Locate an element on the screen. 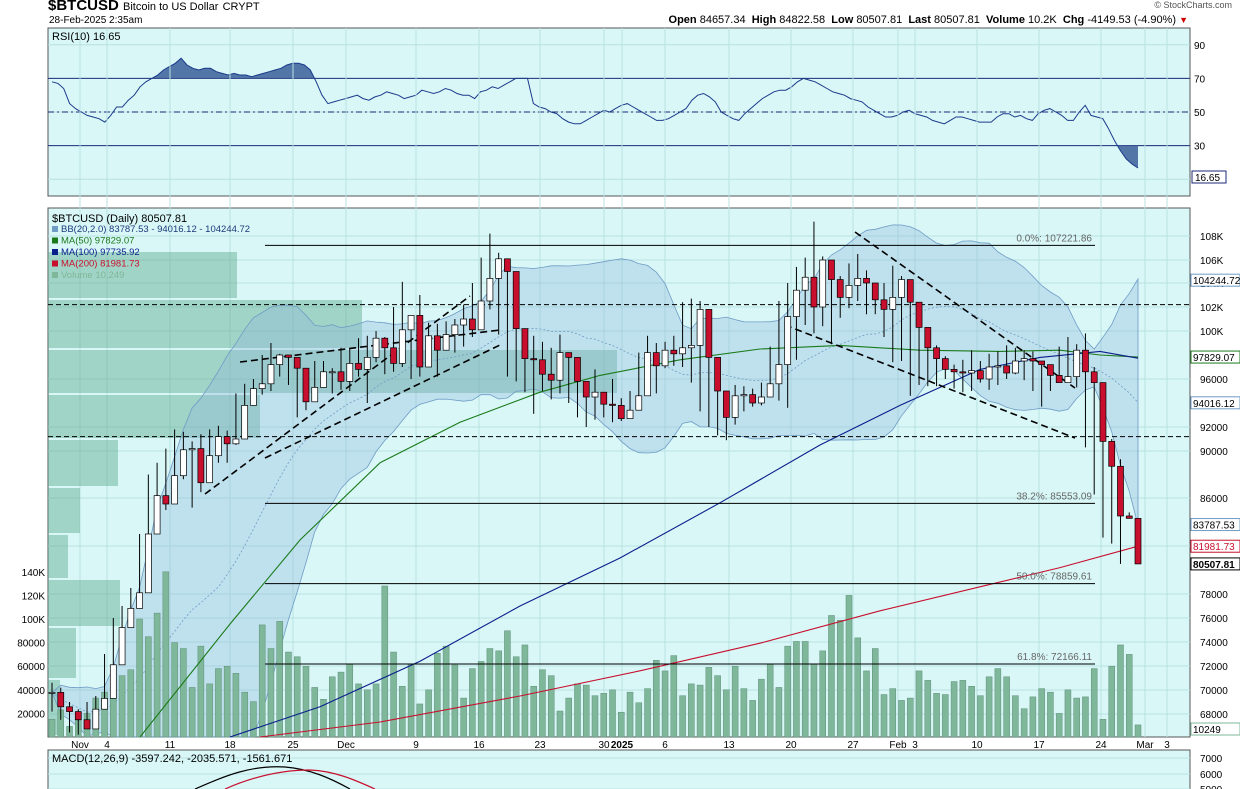 This screenshot has width=1240, height=789. symbol-type: CRYPT is located at coordinates (241, 7).